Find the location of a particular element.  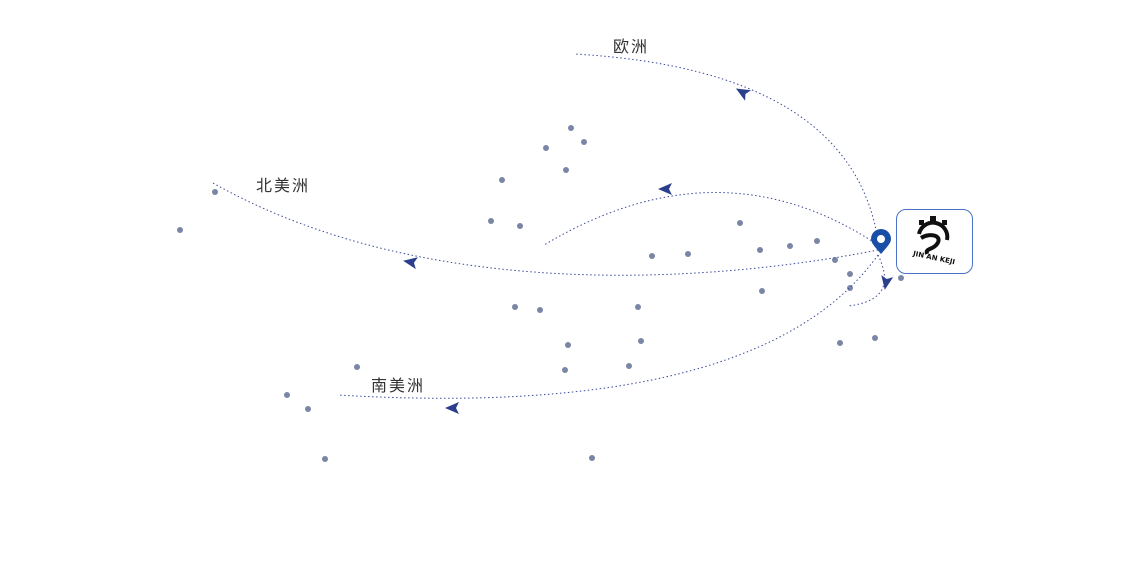

company-logo: JIN AN KEJI is located at coordinates (934, 241).